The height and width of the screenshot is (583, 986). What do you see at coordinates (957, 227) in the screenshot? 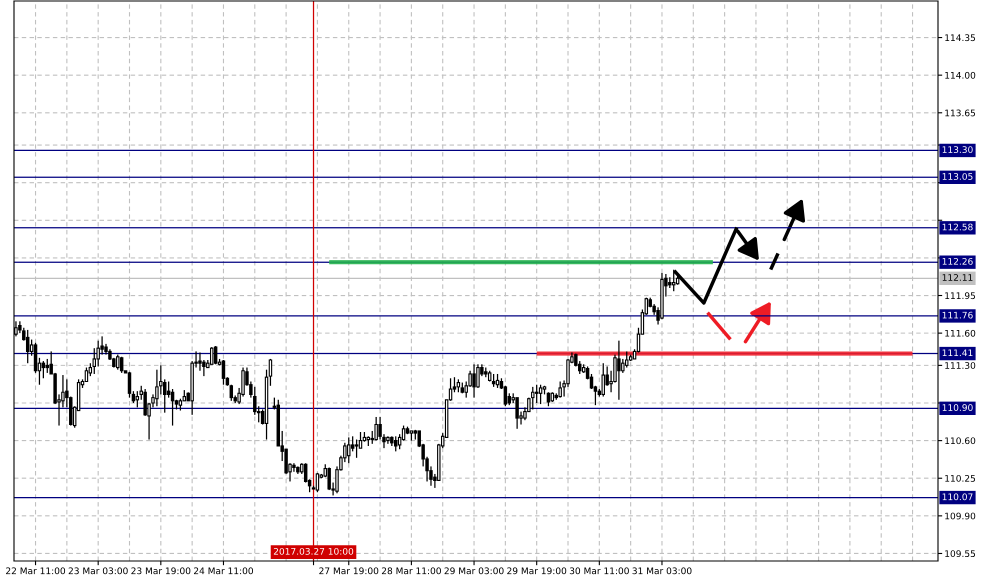
I see `ref-line-label: 112.58` at bounding box center [957, 227].